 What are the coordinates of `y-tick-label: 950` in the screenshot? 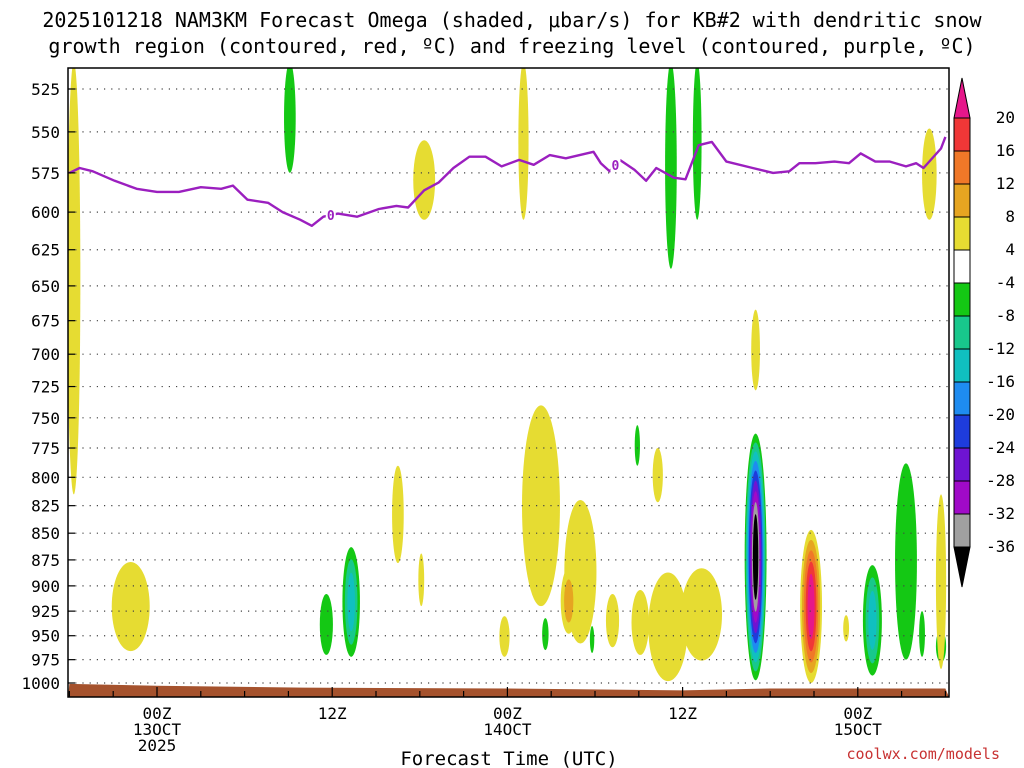 It's located at (45, 636).